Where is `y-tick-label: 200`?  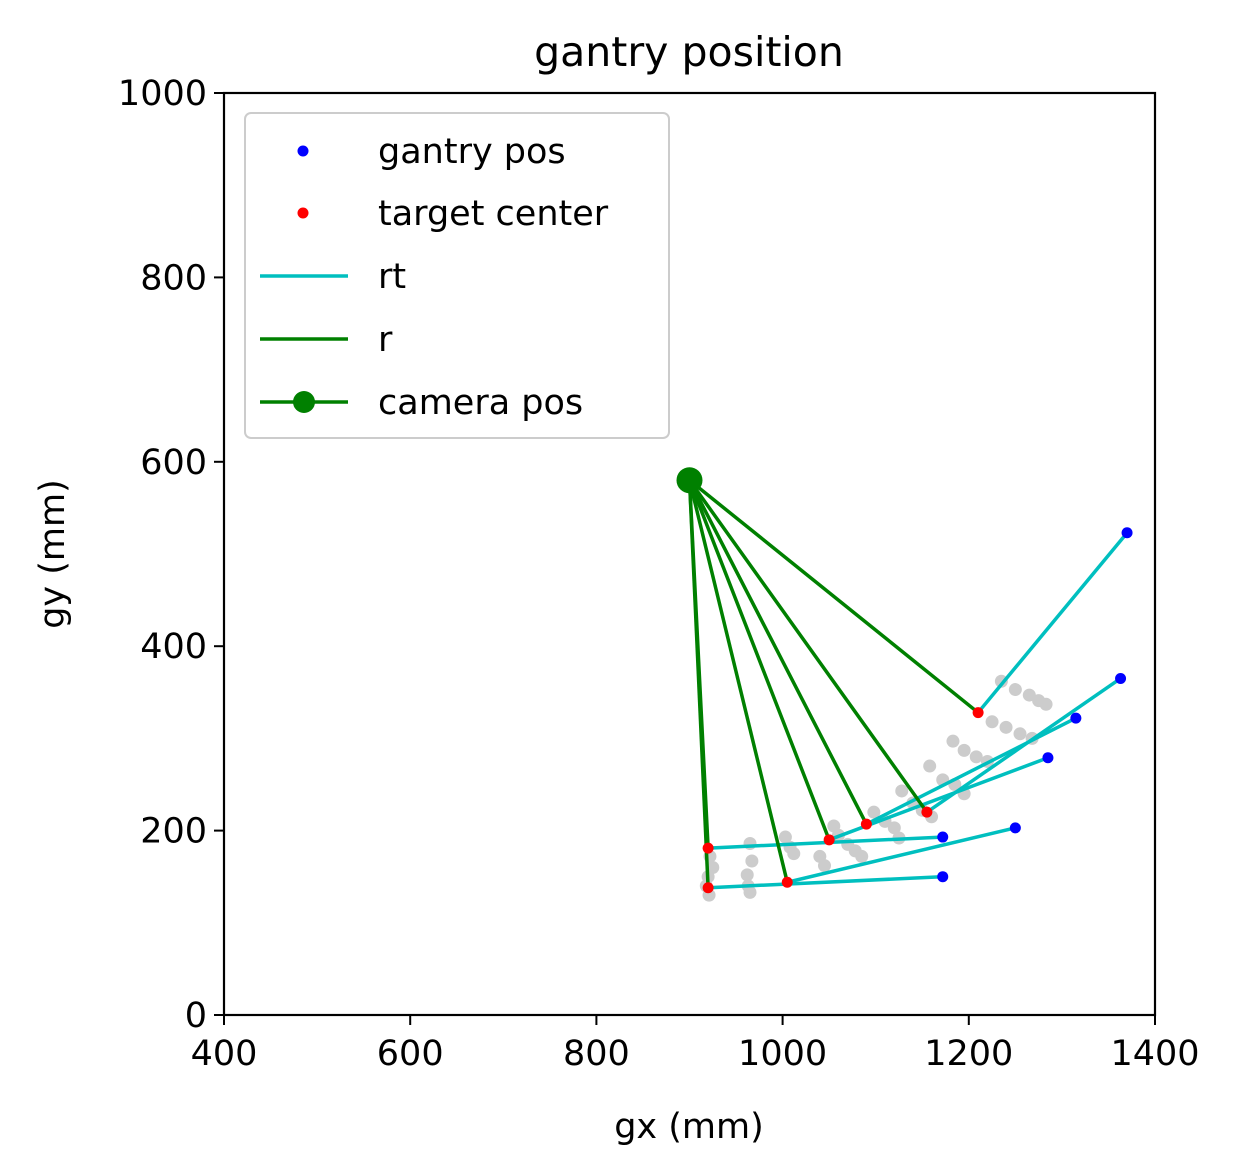
y-tick-label: 200 is located at coordinates (173, 832).